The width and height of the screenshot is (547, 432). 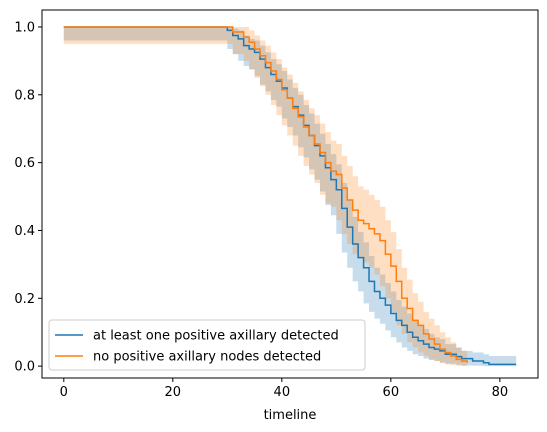 What do you see at coordinates (173, 392) in the screenshot?
I see `x-tick-label: 20` at bounding box center [173, 392].